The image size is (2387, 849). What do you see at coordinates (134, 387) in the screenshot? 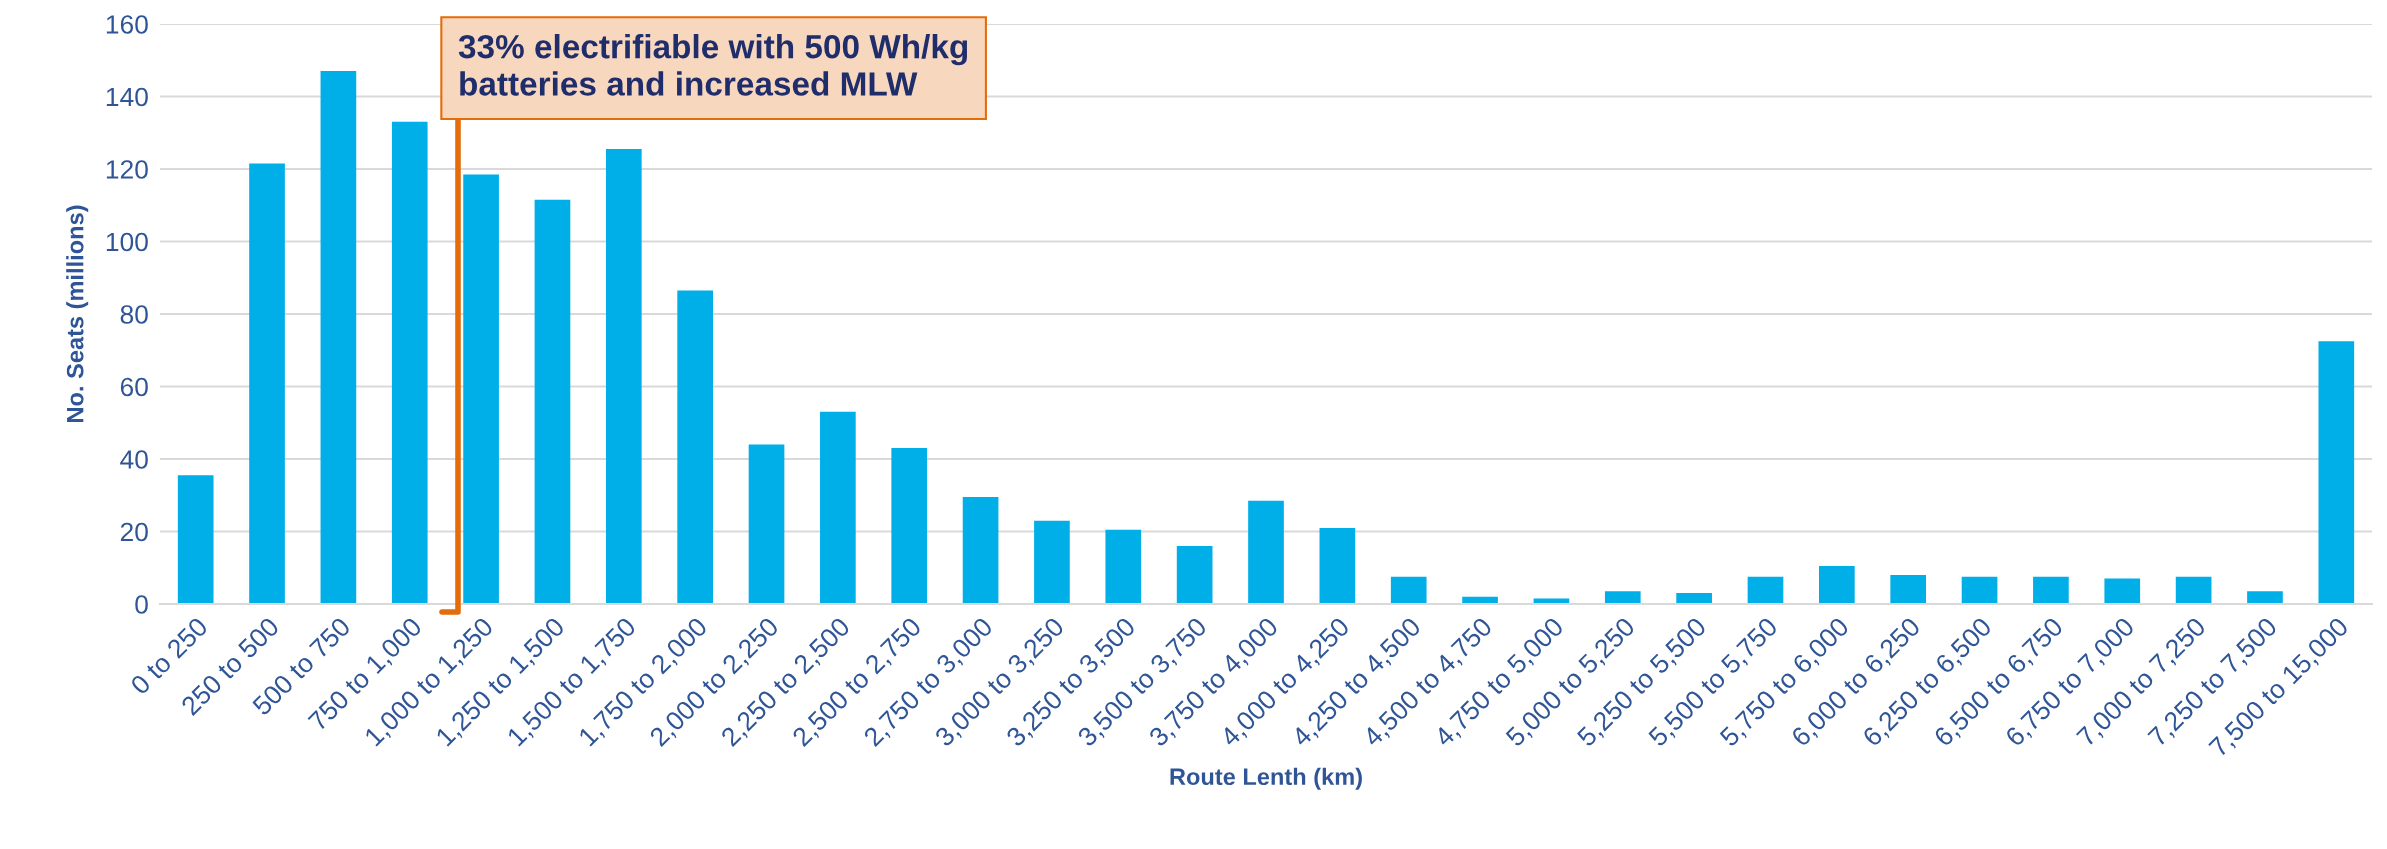
I see `y-tick-label: 60` at bounding box center [134, 387].